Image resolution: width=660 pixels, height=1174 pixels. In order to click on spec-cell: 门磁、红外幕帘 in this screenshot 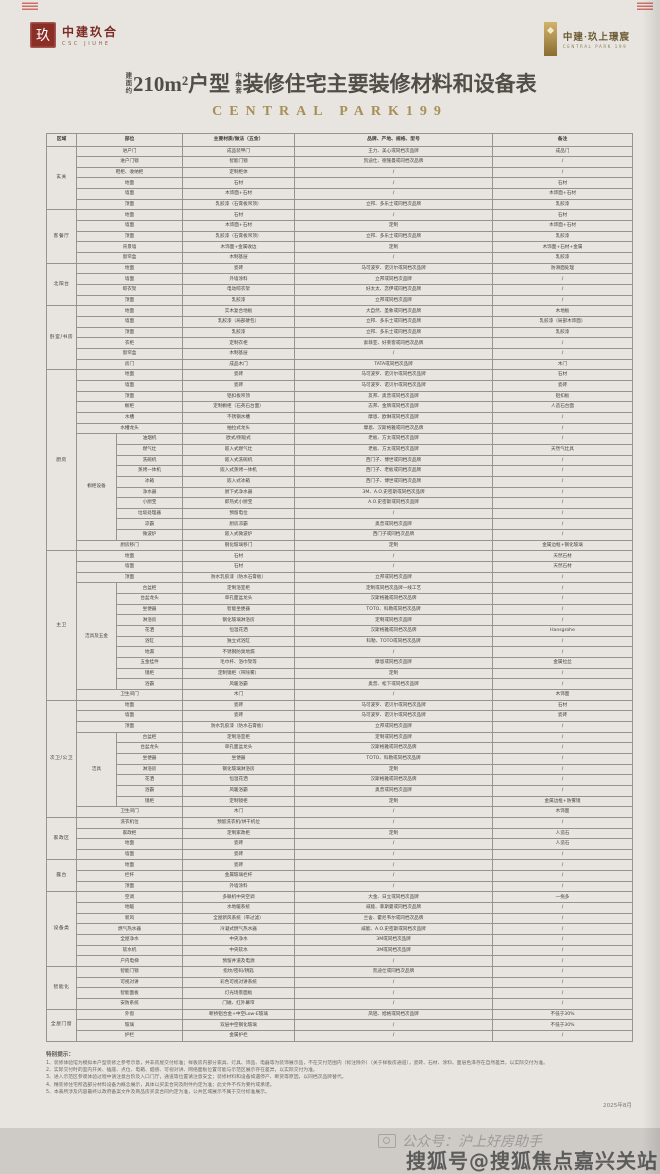, I will do `click(239, 1004)`.